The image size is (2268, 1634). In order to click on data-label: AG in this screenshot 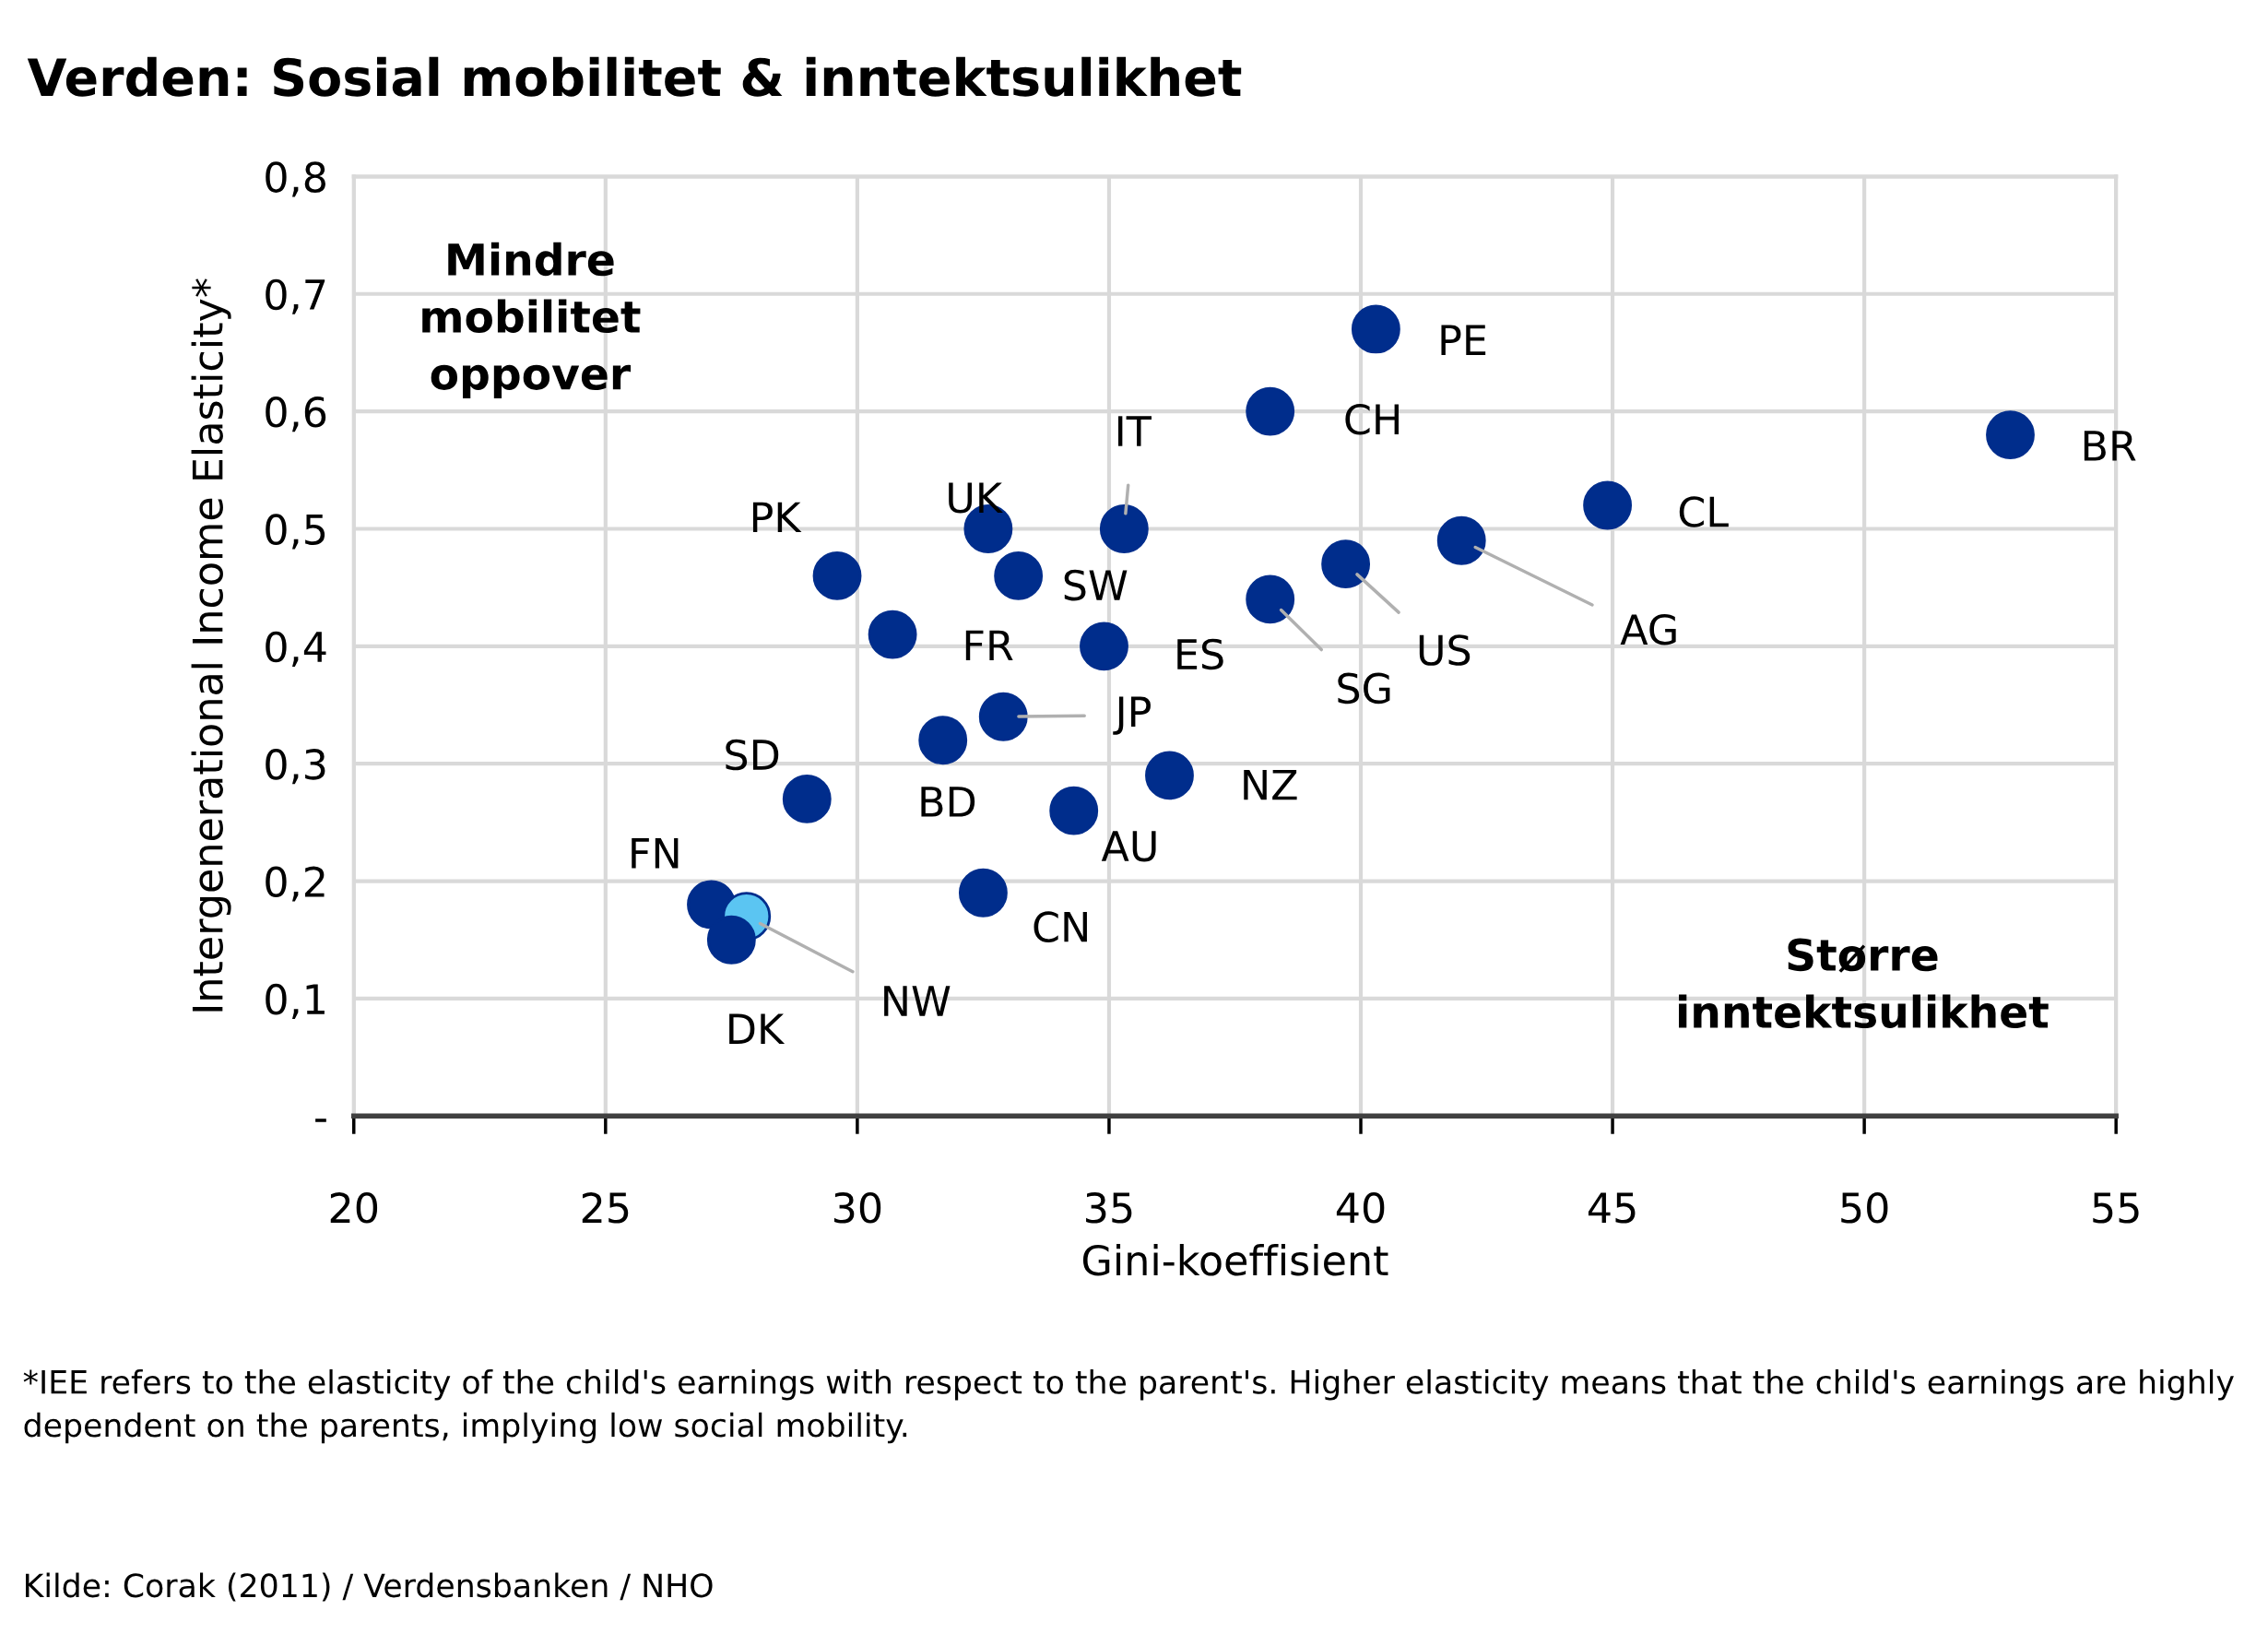, I will do `click(1648, 629)`.